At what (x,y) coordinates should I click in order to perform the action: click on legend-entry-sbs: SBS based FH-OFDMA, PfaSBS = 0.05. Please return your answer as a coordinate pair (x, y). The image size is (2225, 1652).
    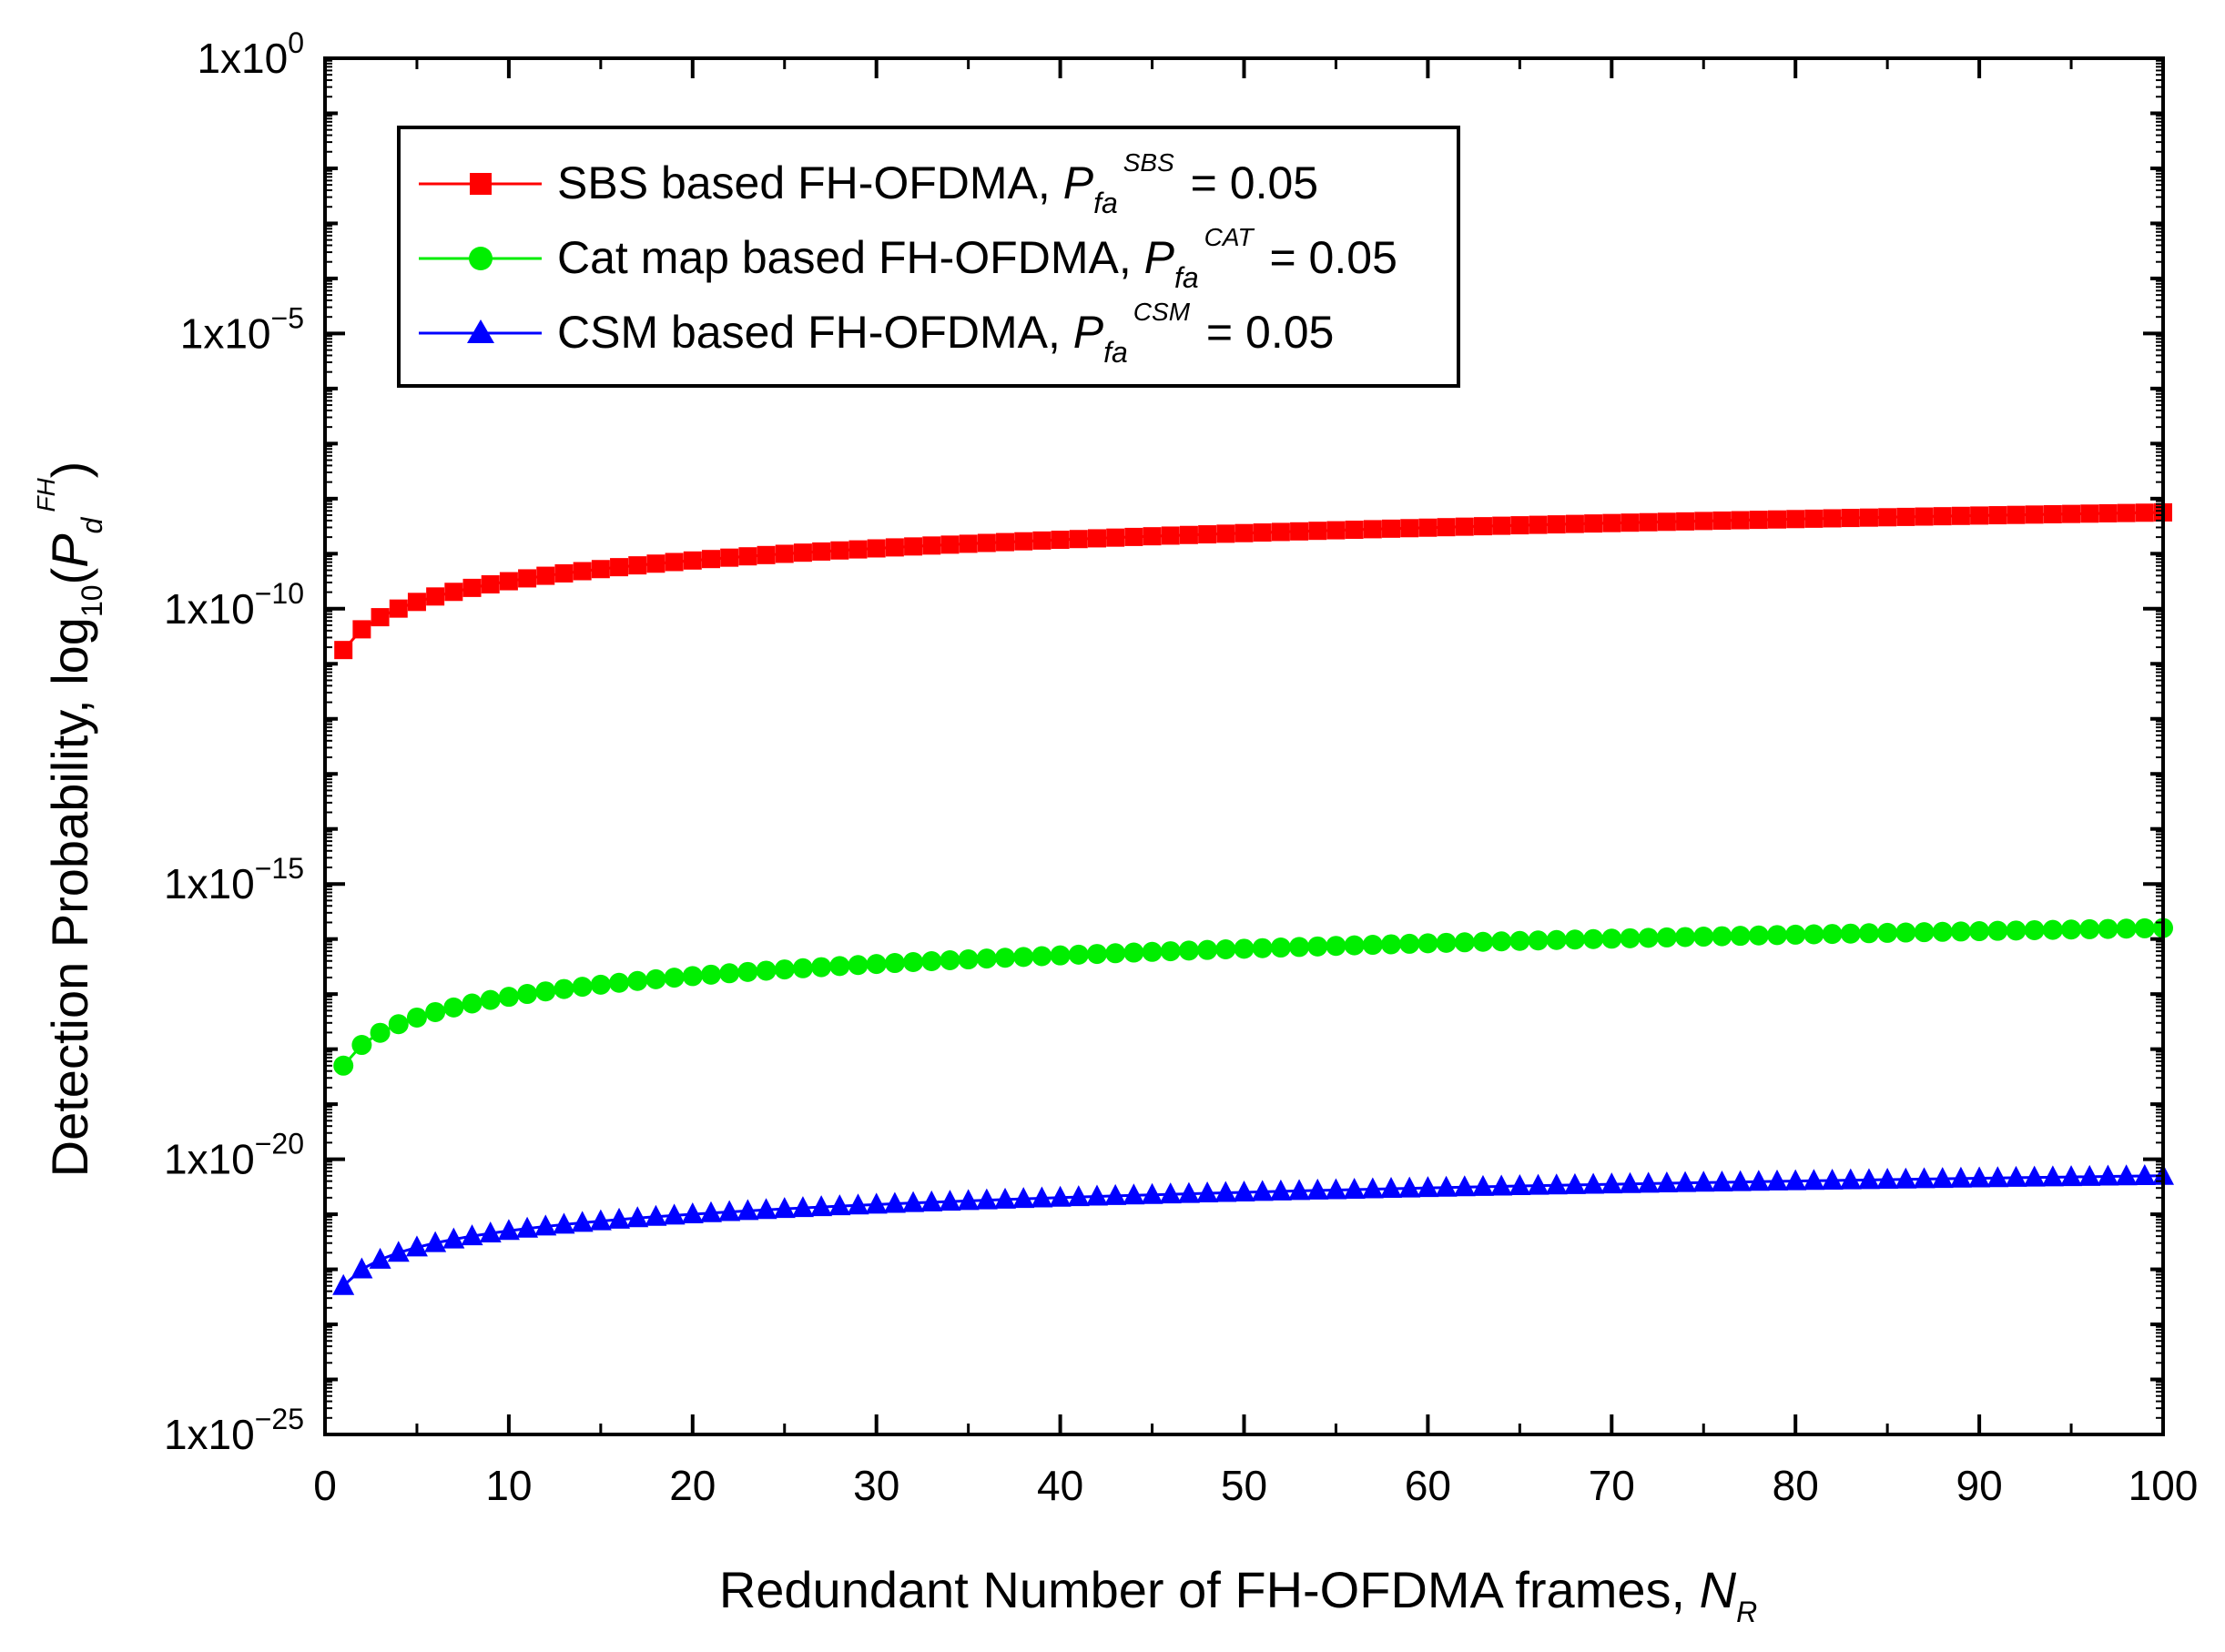
    Looking at the image, I should click on (868, 184).